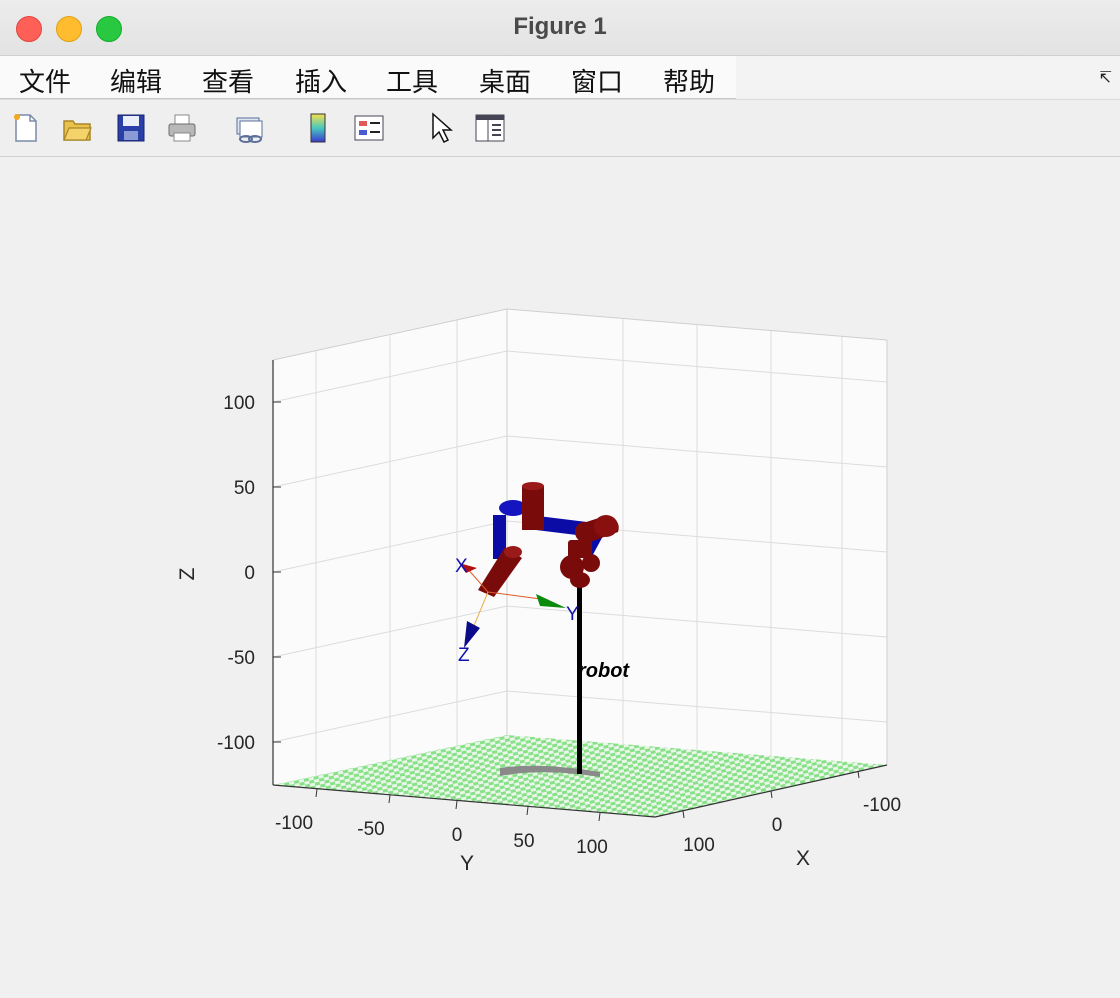  What do you see at coordinates (560, 128) in the screenshot?
I see `toolbar` at bounding box center [560, 128].